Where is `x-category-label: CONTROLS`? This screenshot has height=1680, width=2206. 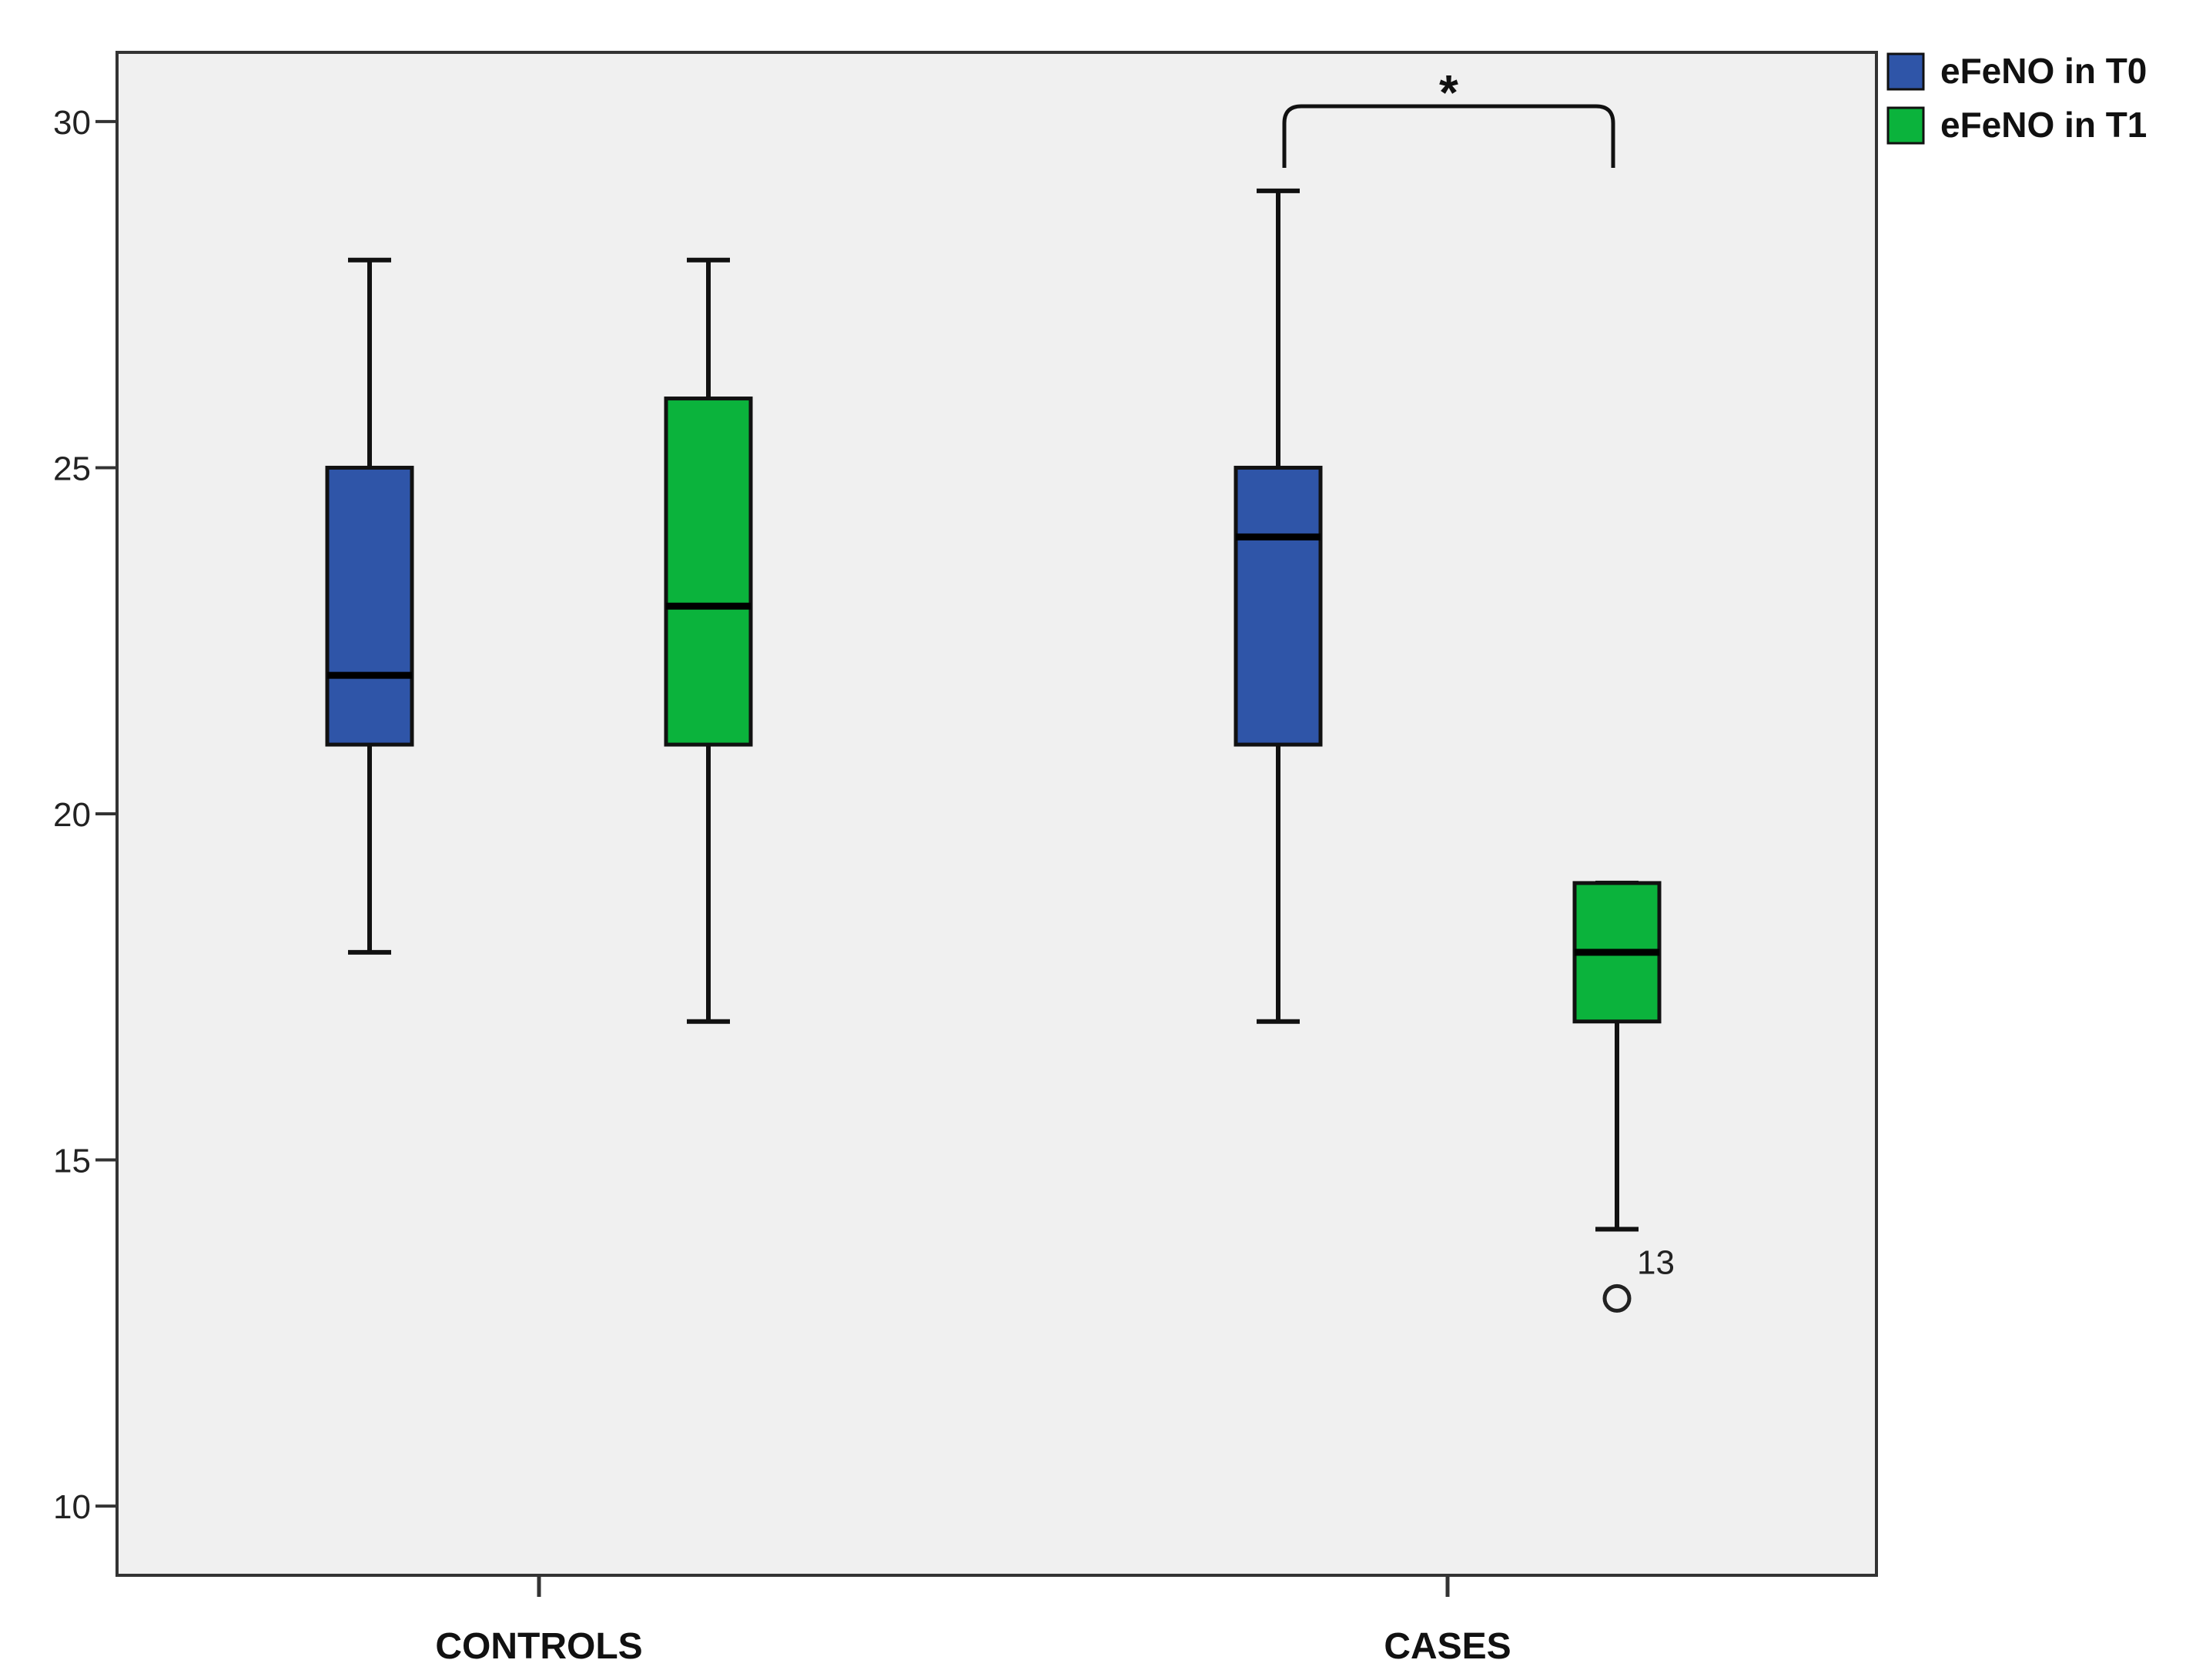 x-category-label: CONTROLS is located at coordinates (538, 1646).